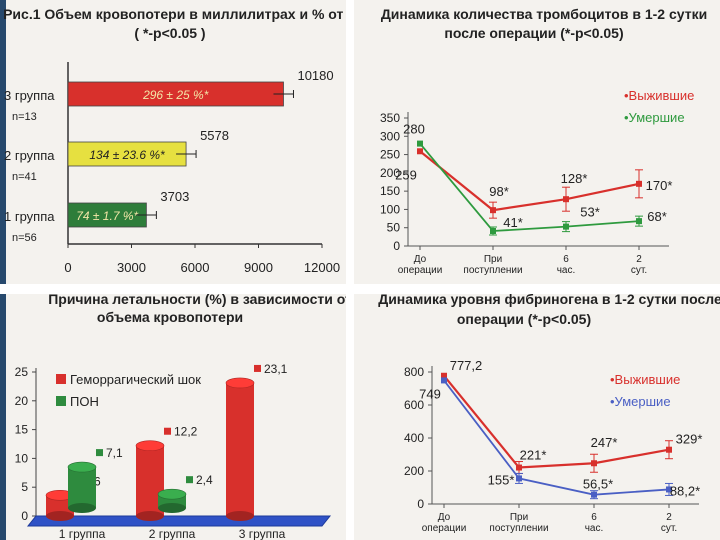 Image resolution: width=720 pixels, height=540 pixels. What do you see at coordinates (513, 222) in the screenshot?
I see `data-label: 41*` at bounding box center [513, 222].